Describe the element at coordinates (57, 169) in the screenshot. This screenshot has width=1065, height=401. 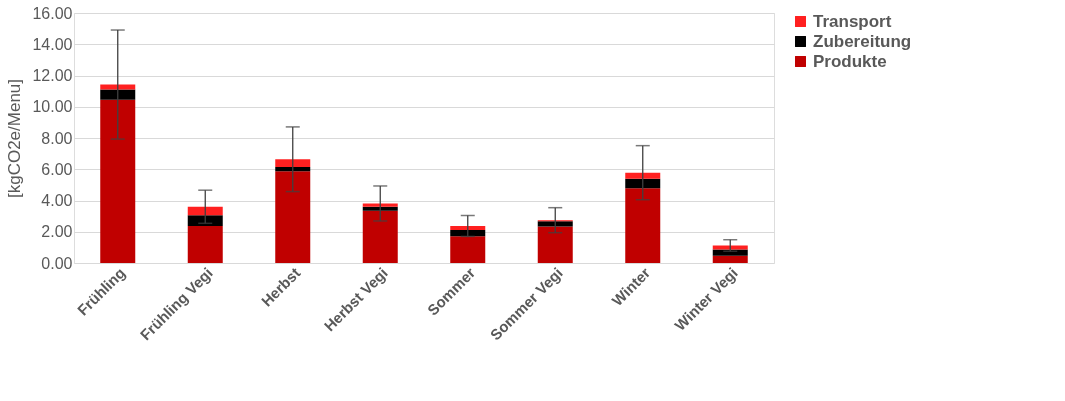
I see `y-tick-label: 6.00` at that location.